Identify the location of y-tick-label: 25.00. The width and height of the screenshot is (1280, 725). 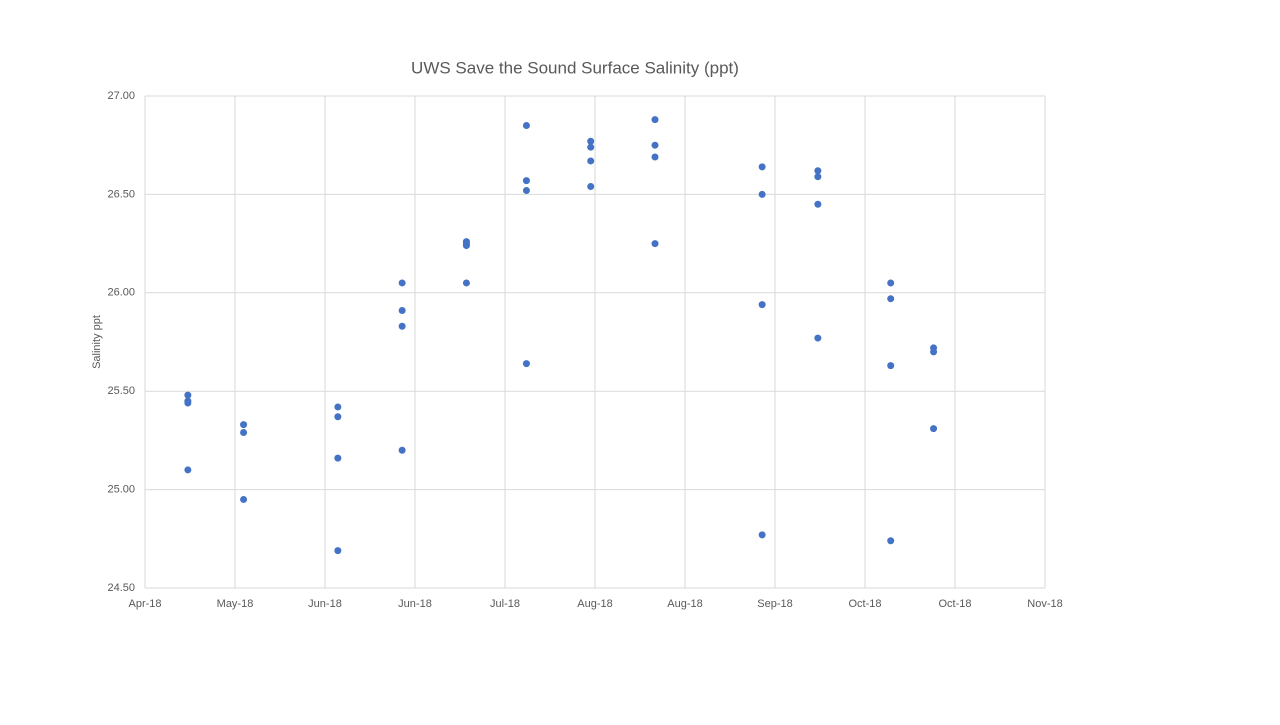
(121, 490).